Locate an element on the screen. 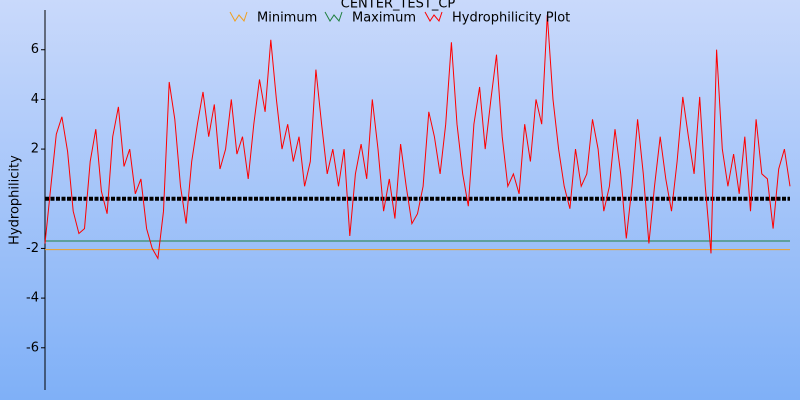 The width and height of the screenshot is (800, 400). y-tick-label: -4 is located at coordinates (32, 298).